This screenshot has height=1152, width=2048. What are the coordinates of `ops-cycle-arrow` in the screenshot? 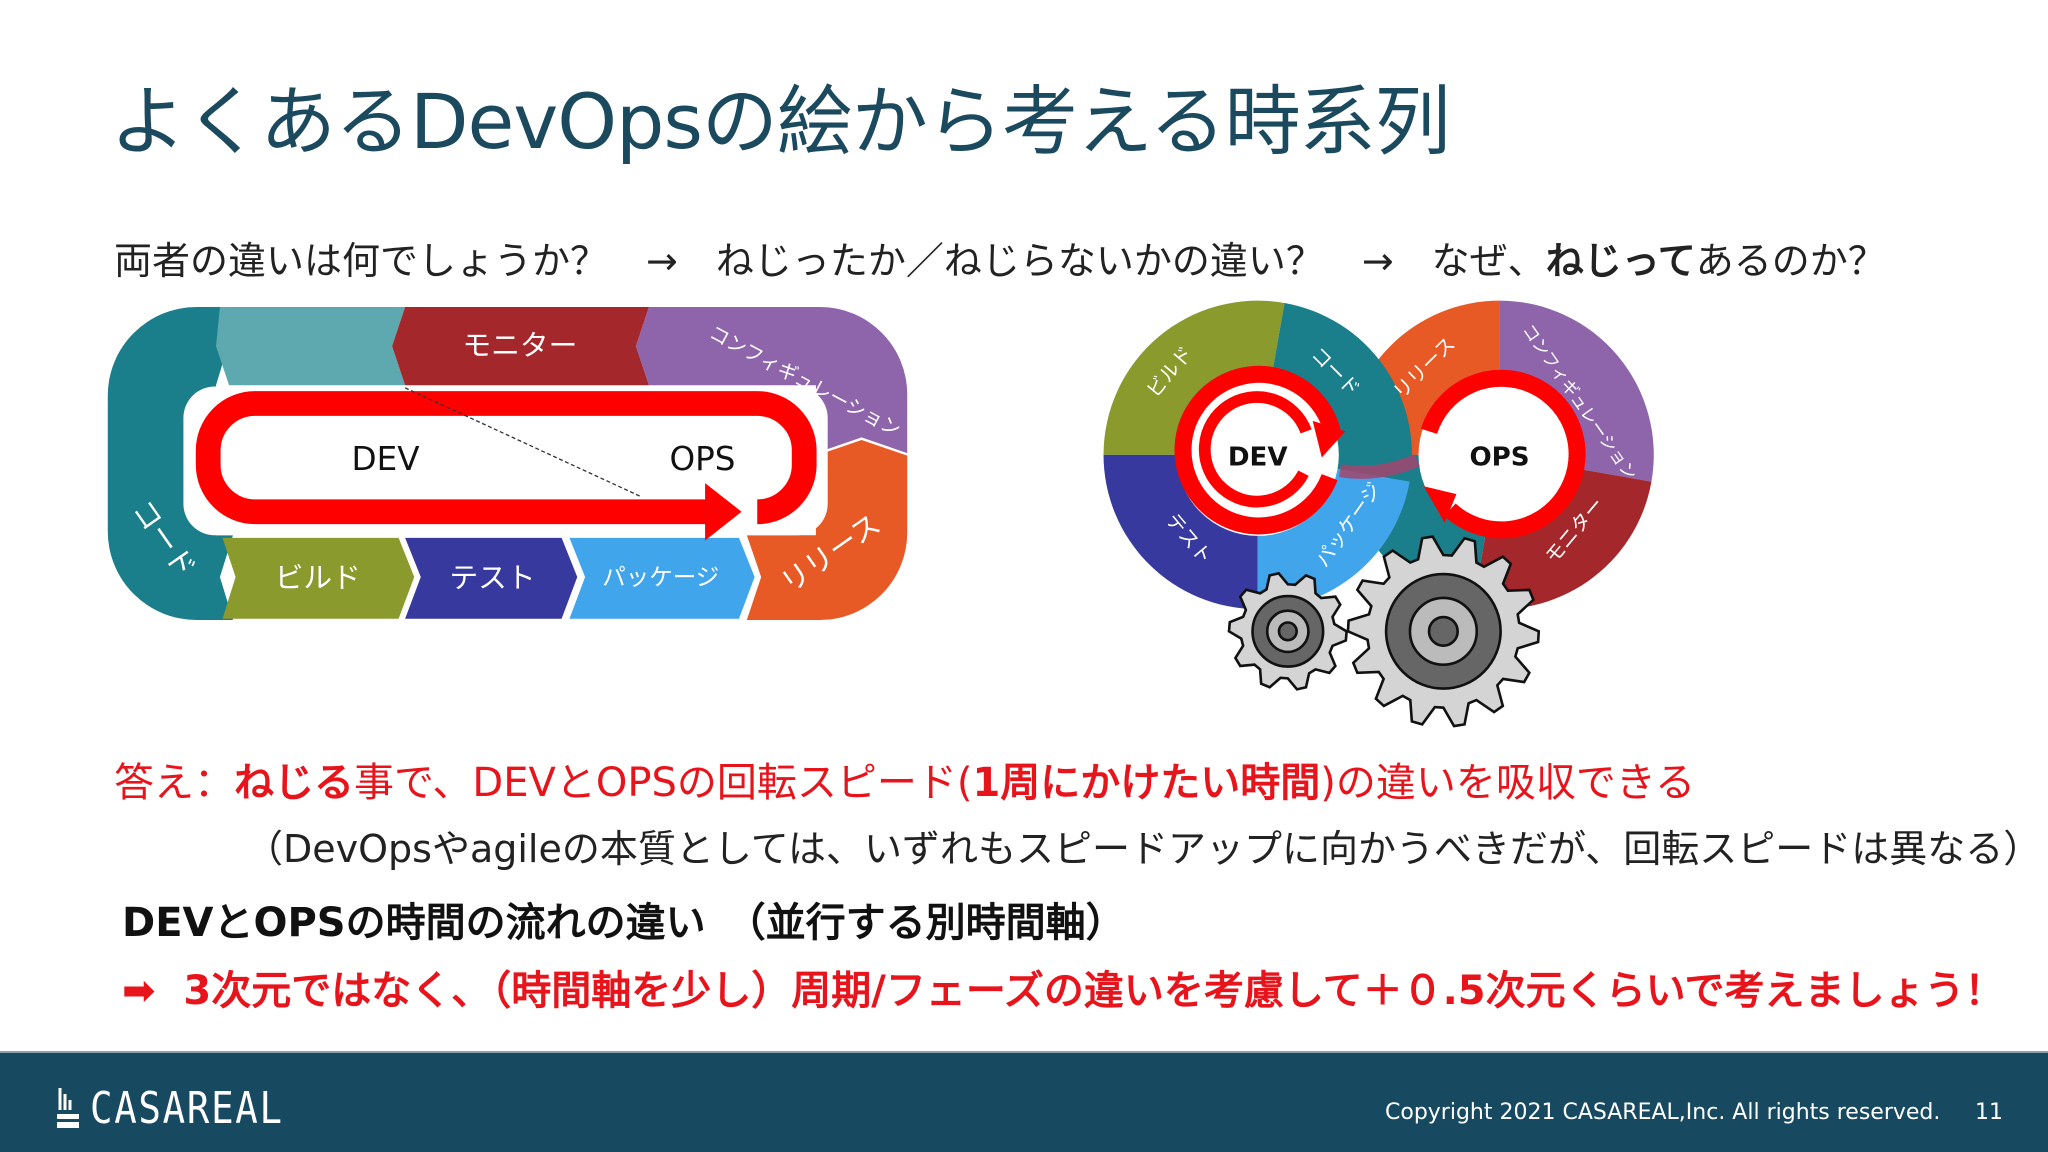 It's located at (1503, 454).